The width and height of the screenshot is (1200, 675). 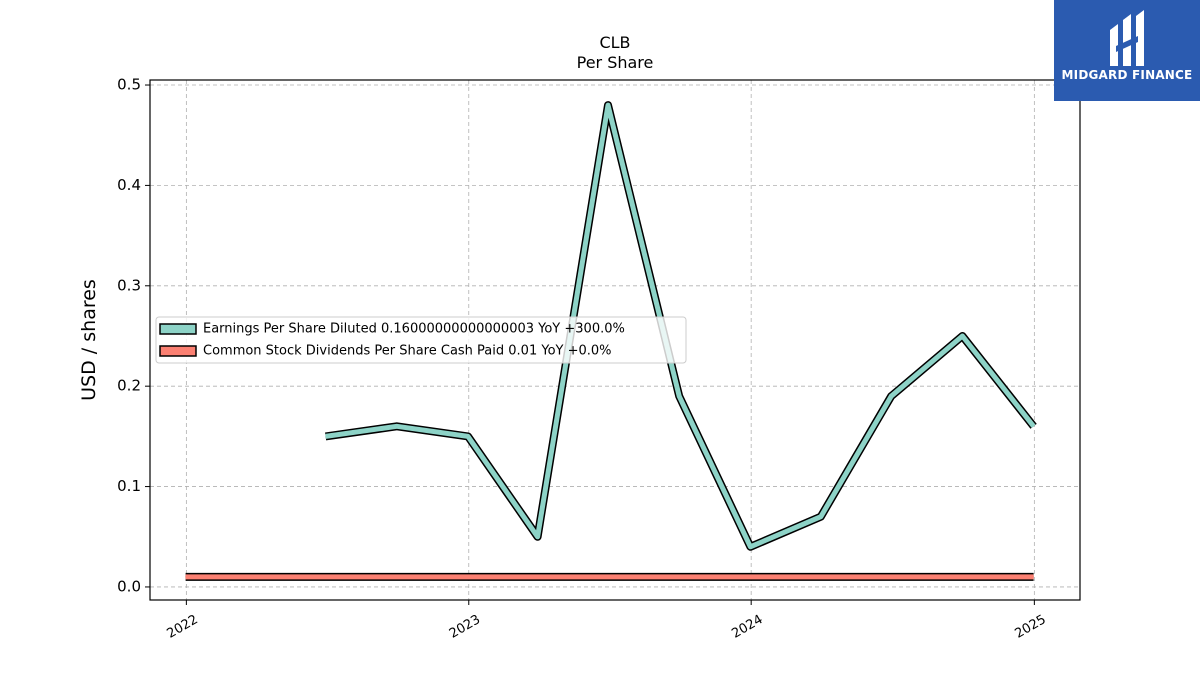 What do you see at coordinates (129, 85) in the screenshot?
I see `y-tick-label: 0.5` at bounding box center [129, 85].